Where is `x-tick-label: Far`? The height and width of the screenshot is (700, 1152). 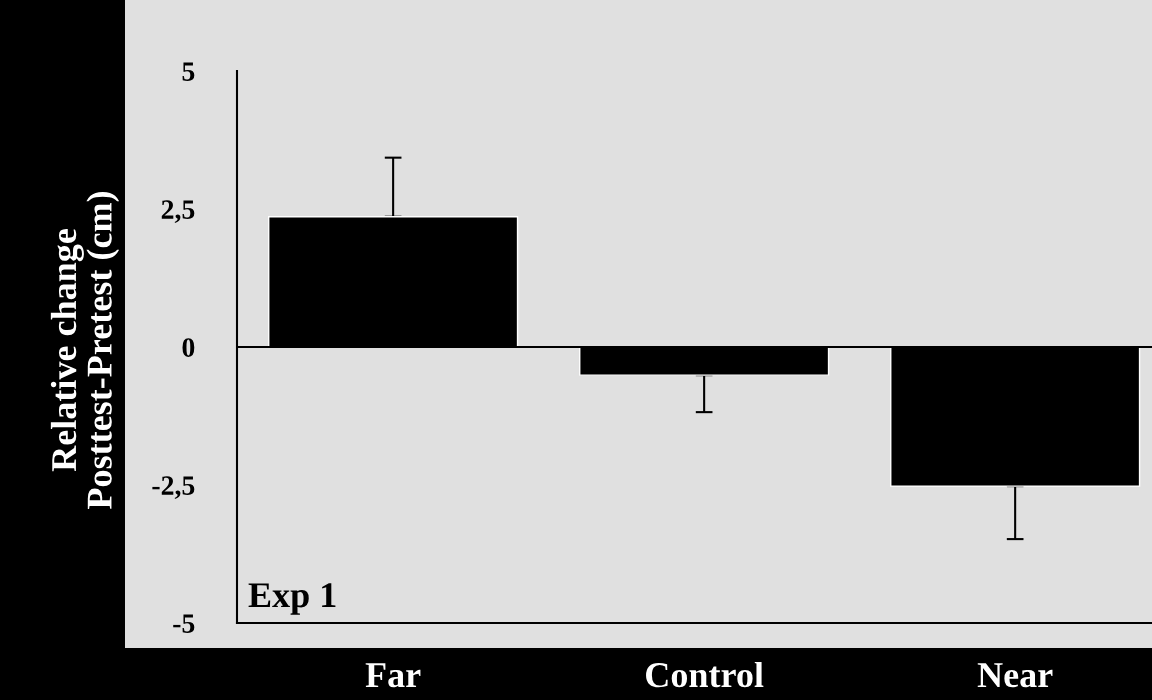 x-tick-label: Far is located at coordinates (393, 675).